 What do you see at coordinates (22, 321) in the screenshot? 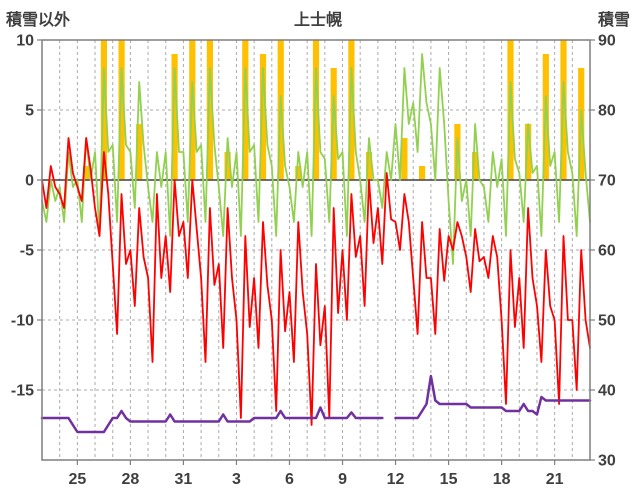
I see `left-axis-tick-label: -10` at bounding box center [22, 321].